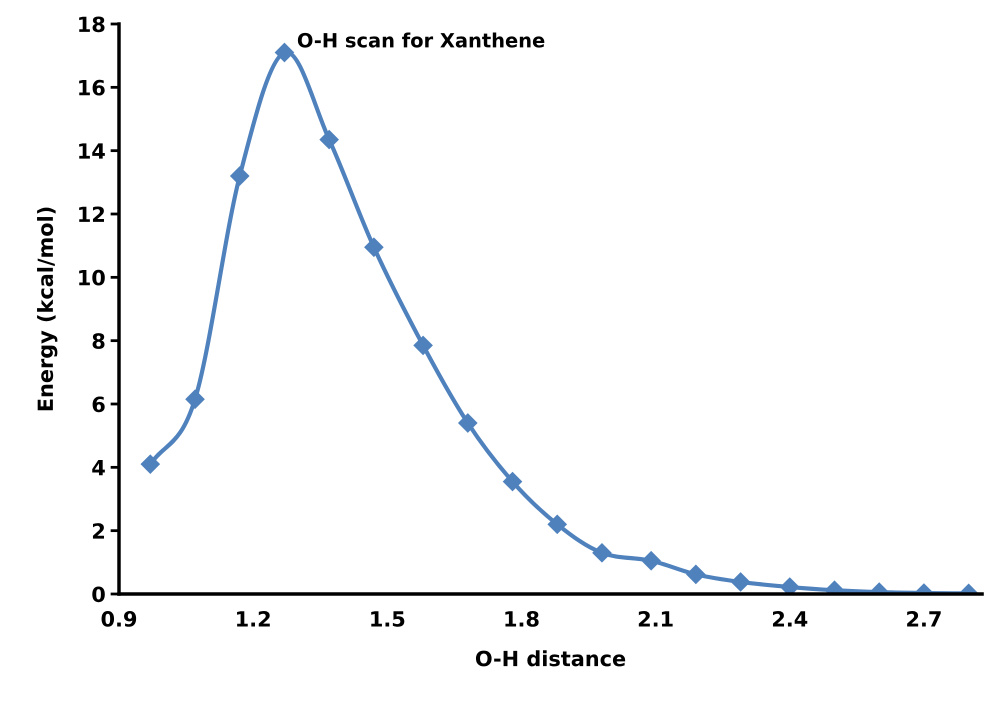 The width and height of the screenshot is (987, 701). I want to click on x-tick-label: 0.9, so click(119, 619).